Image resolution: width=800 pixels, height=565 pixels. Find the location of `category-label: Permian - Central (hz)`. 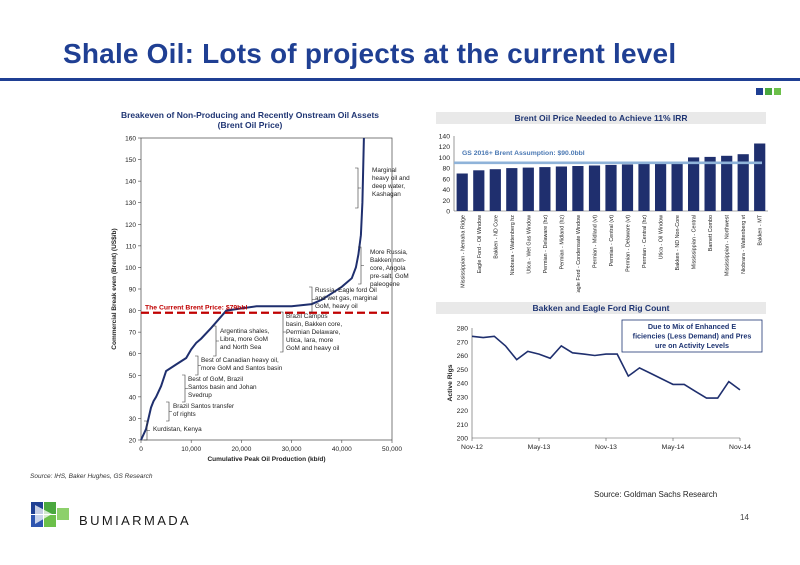

category-label: Permian - Central (hz) is located at coordinates (645, 241).